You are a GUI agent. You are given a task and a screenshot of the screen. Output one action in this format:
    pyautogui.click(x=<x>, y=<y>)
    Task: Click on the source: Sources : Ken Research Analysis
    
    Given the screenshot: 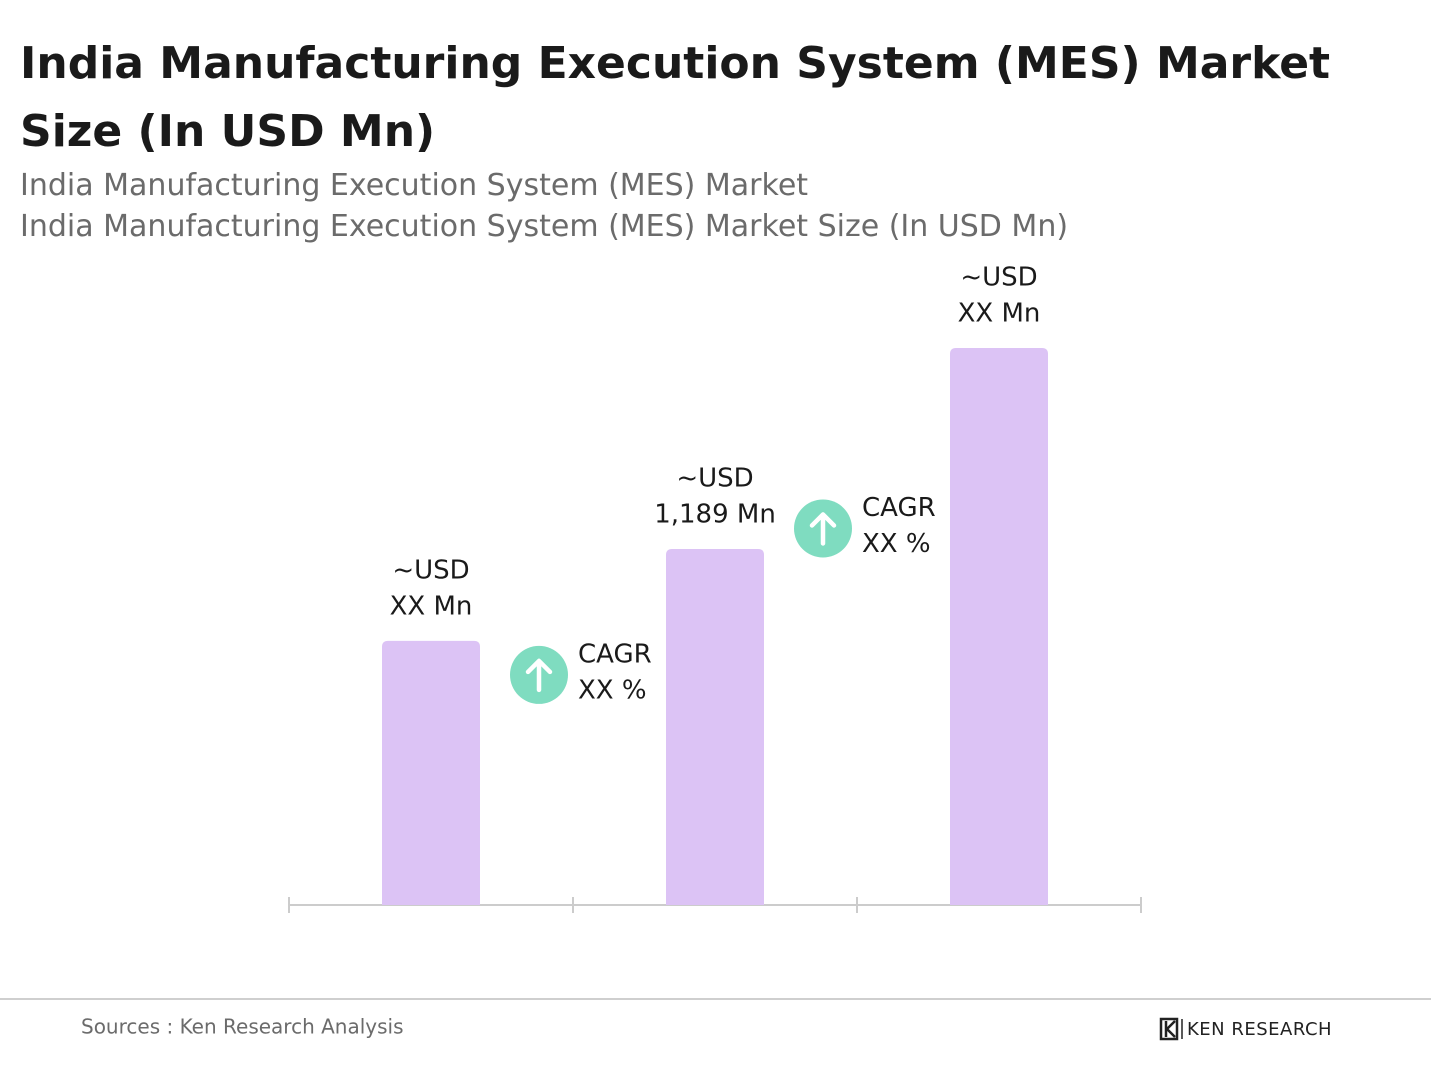 What is the action you would take?
    pyautogui.click(x=242, y=1027)
    